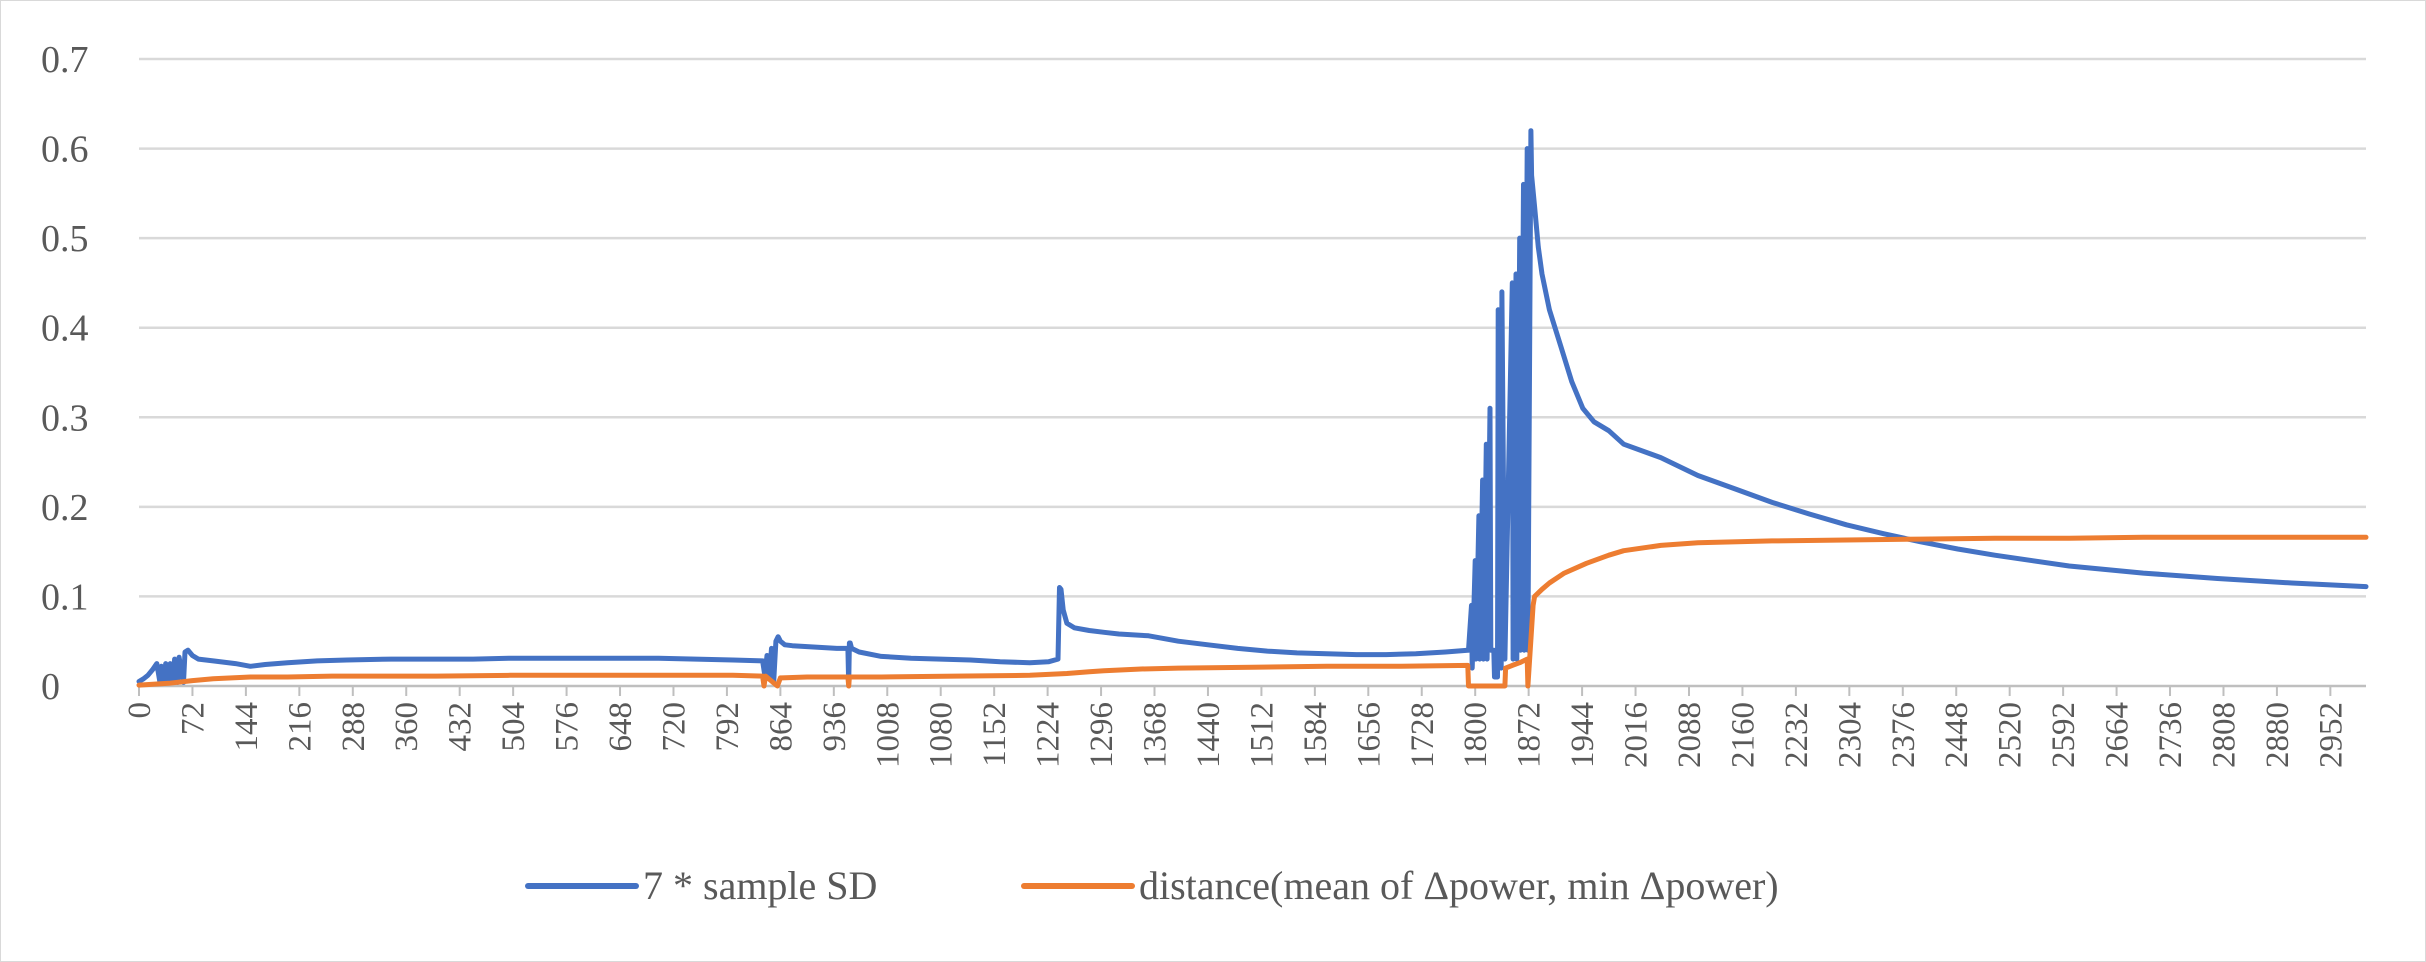  Describe the element at coordinates (514, 727) in the screenshot. I see `x-tick-label: 504` at that location.